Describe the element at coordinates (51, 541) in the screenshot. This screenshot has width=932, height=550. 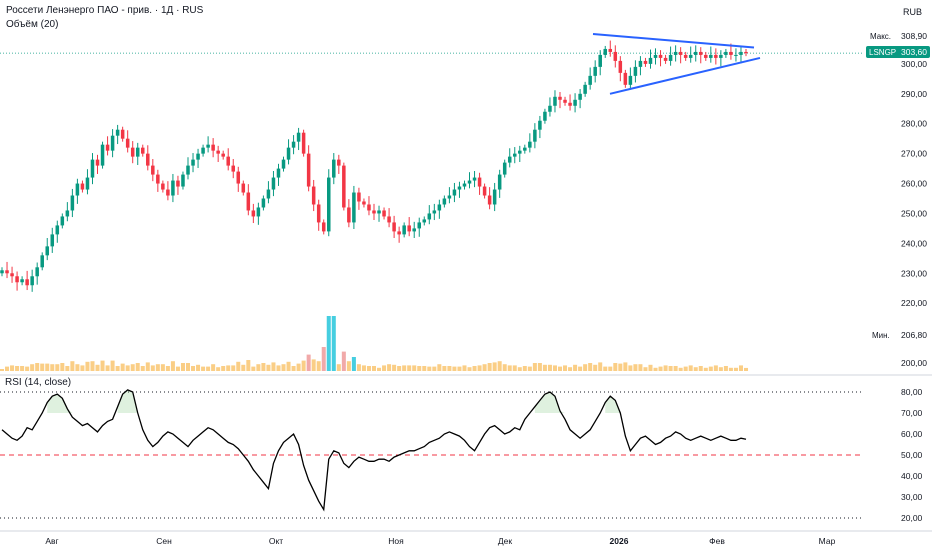
I see `time-tick-label: Авг` at that location.